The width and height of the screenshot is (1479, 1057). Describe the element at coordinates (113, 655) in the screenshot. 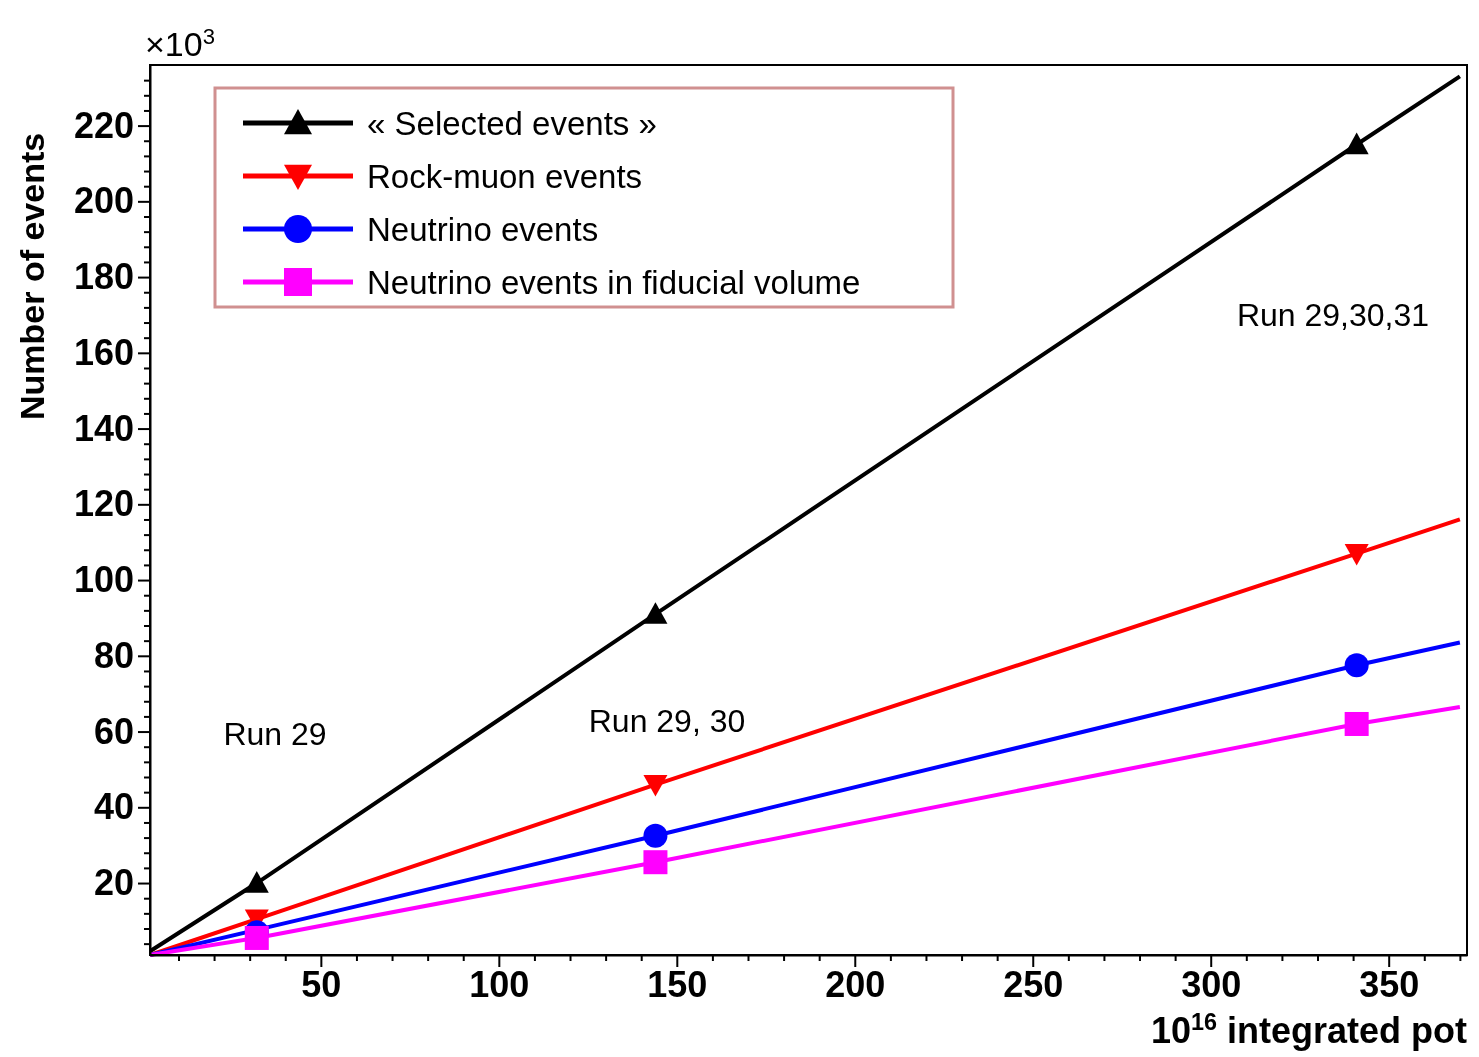

I see `y-tick-label: 80` at that location.